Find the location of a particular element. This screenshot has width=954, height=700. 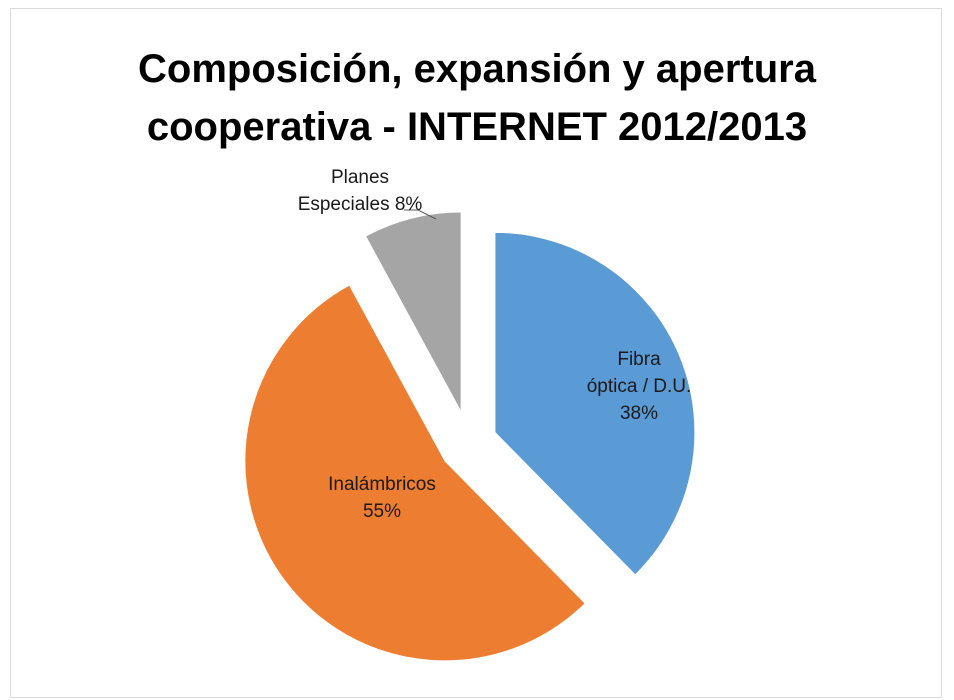

data-label-line: Especiales 8% is located at coordinates (360, 204).